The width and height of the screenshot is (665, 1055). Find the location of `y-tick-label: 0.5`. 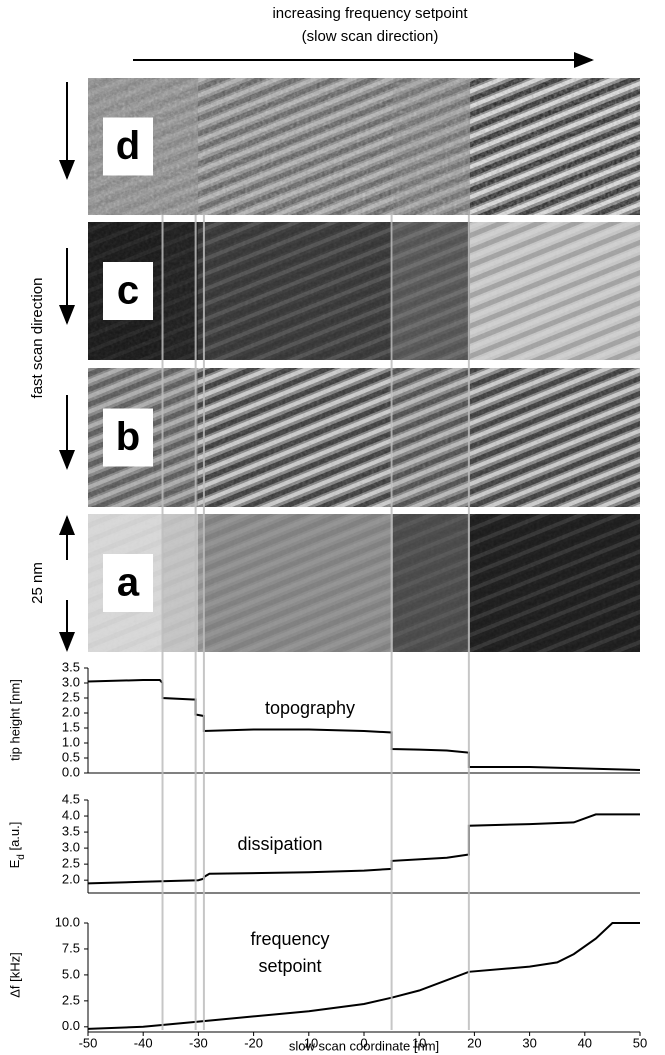

y-tick-label: 0.5 is located at coordinates (71, 756).